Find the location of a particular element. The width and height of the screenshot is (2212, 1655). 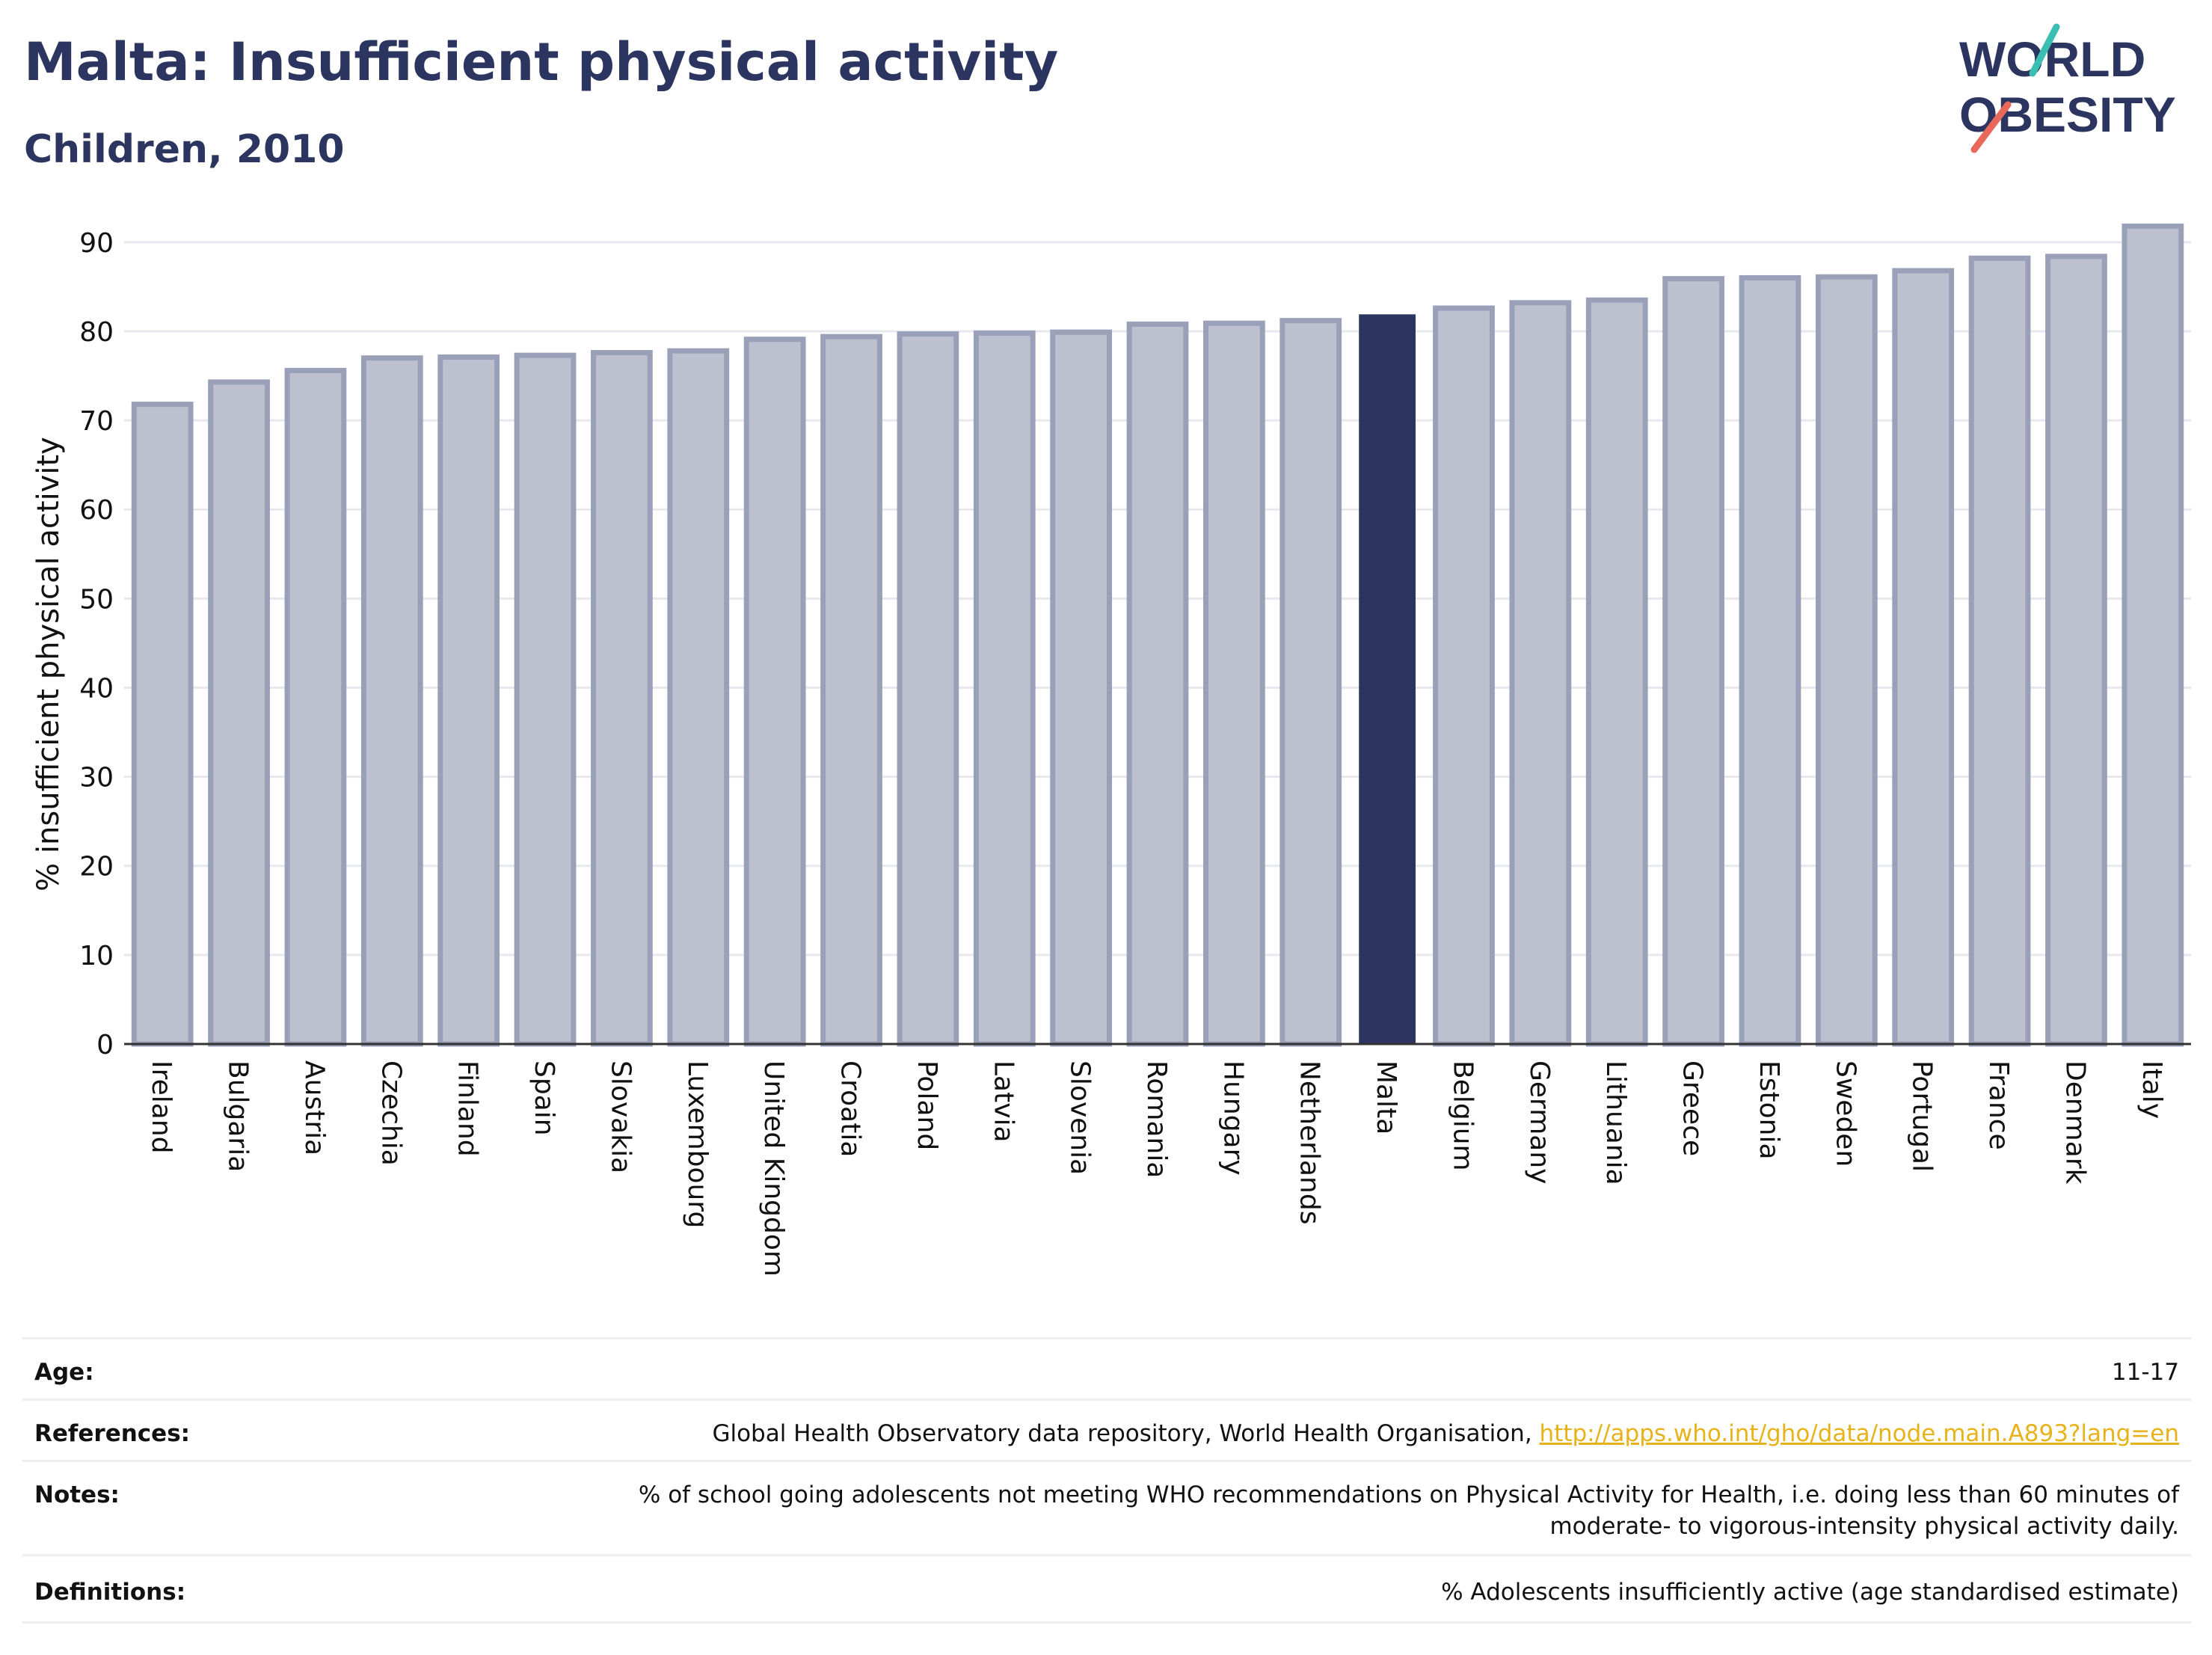

x-tick-label: Czechia is located at coordinates (390, 1113).